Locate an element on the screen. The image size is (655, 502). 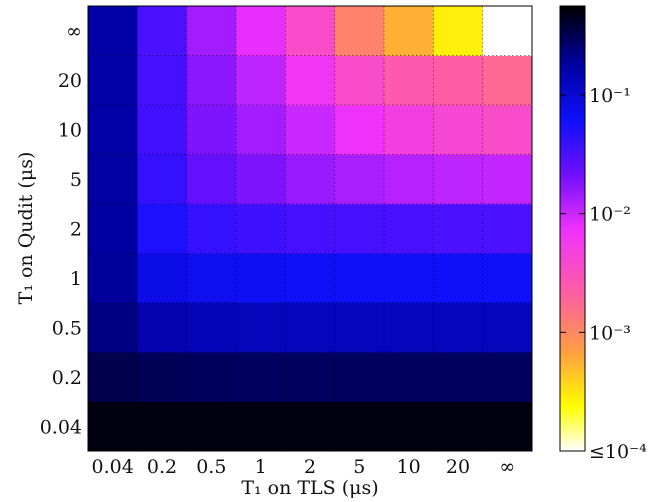
x-tick-label: ∞ is located at coordinates (507, 467).